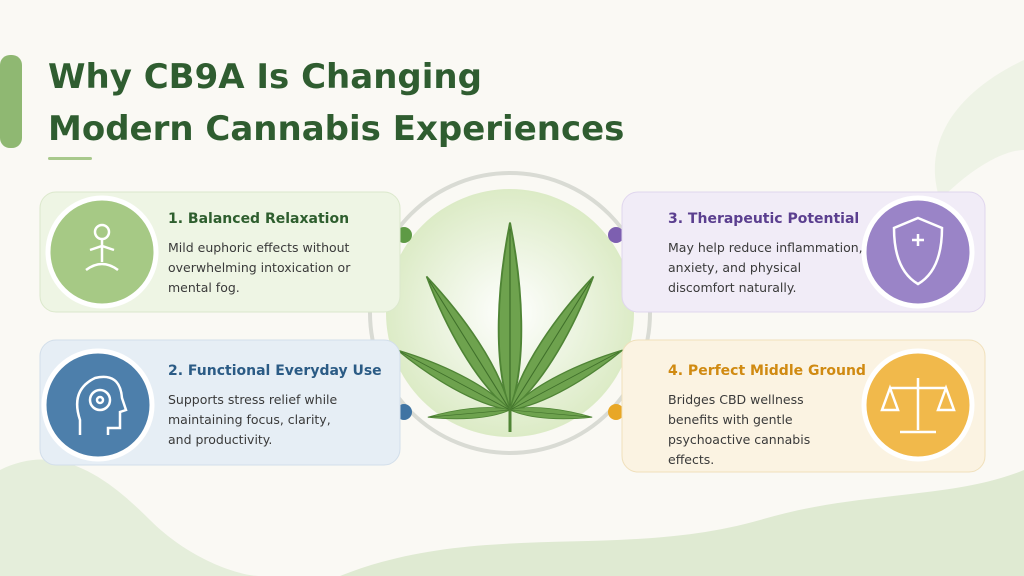  I want to click on card-text: maintaining focus, clarity,, so click(249, 419).